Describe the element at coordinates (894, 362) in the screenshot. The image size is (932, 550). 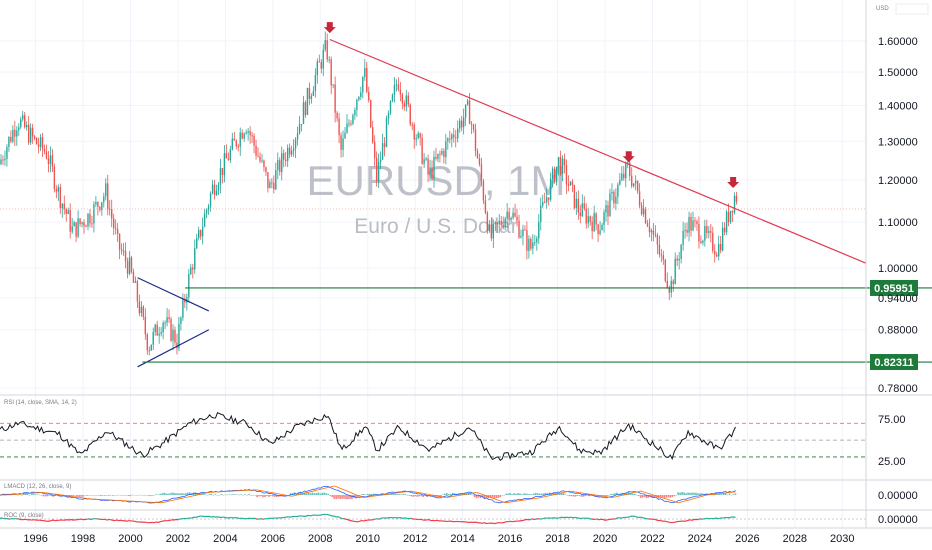
I see `price-level-tag` at that location.